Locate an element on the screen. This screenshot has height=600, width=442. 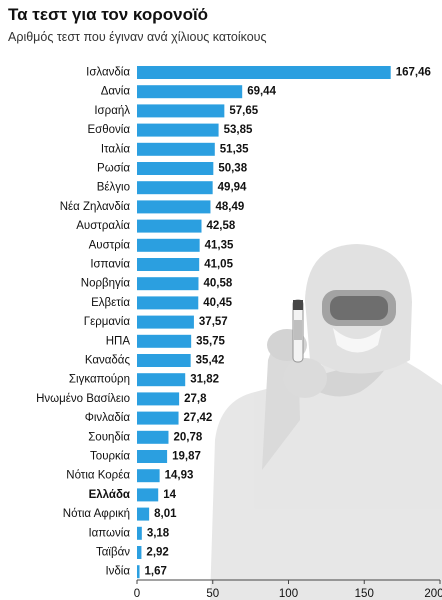
category-label: Σουηδία is located at coordinates (109, 437).